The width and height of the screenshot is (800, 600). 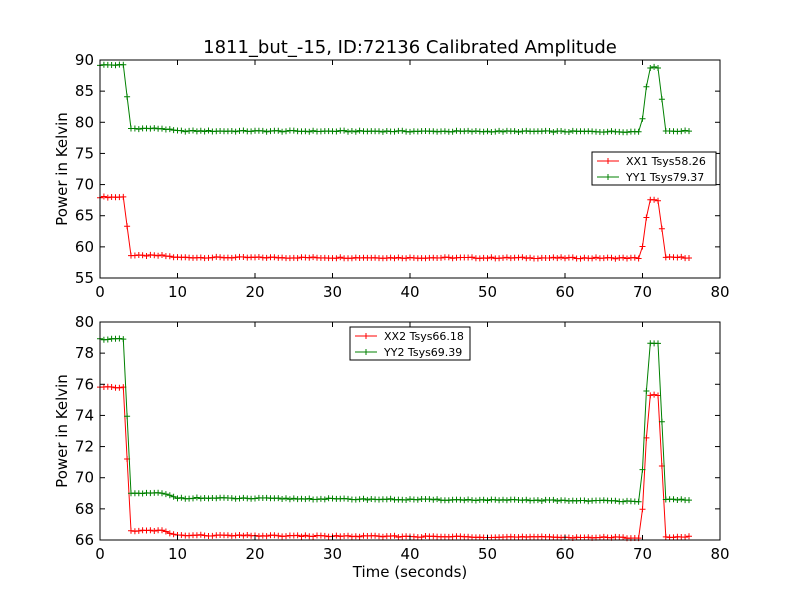 I want to click on y-tick-label: 55, so click(x=84, y=278).